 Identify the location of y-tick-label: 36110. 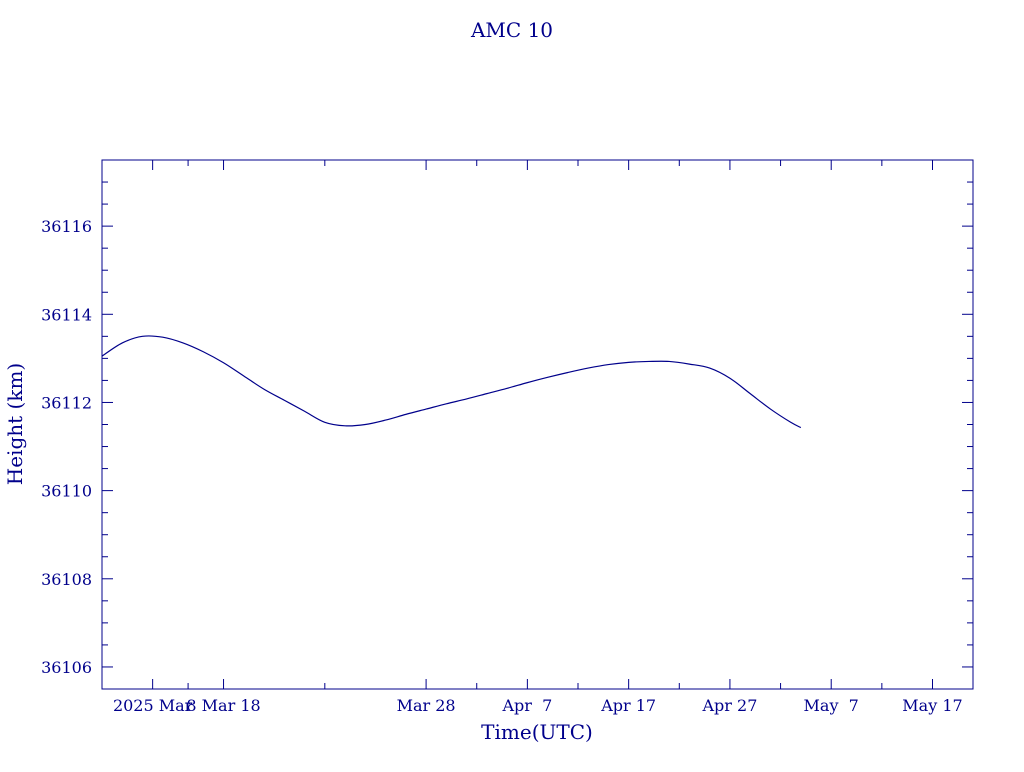
(66, 491).